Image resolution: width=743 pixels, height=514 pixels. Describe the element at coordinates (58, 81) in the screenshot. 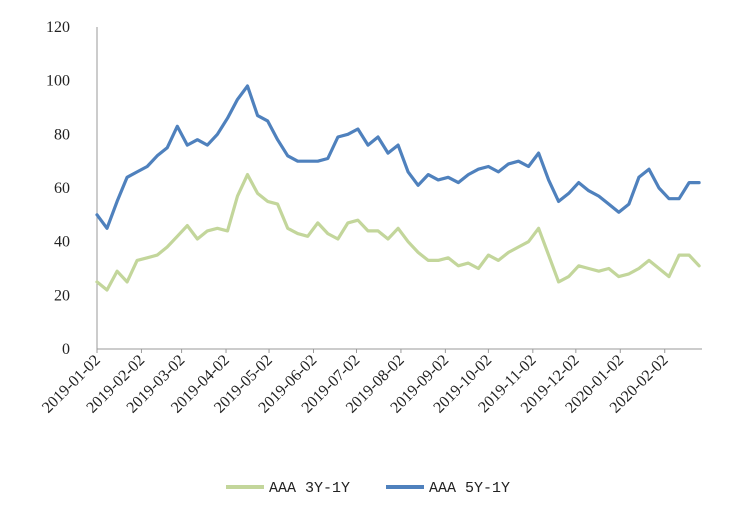

I see `y-tick-label: 100` at that location.